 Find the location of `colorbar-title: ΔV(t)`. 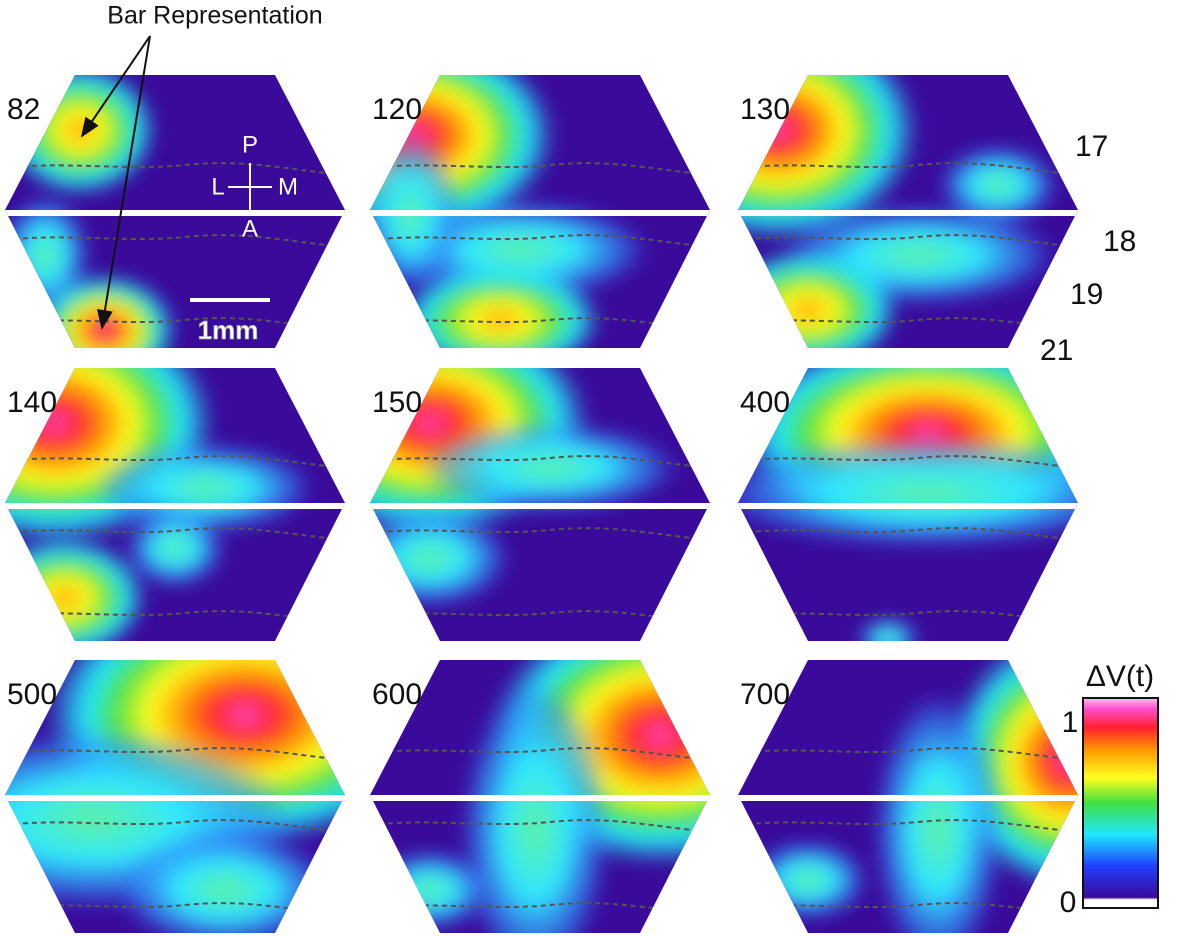

colorbar-title: ΔV(t) is located at coordinates (1120, 676).